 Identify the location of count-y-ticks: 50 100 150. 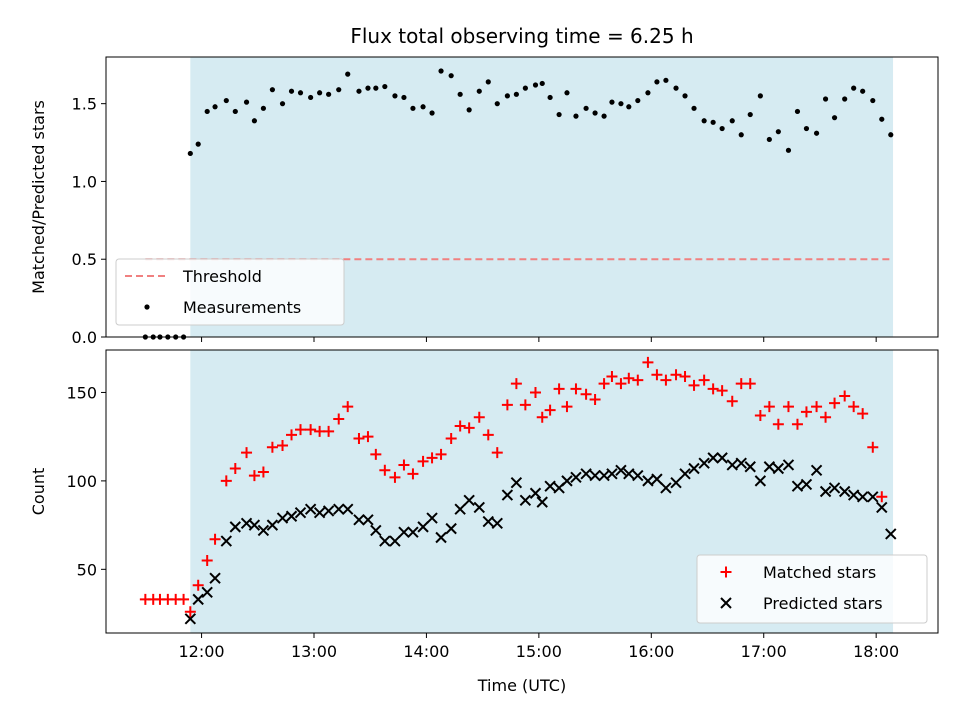
(86, 481).